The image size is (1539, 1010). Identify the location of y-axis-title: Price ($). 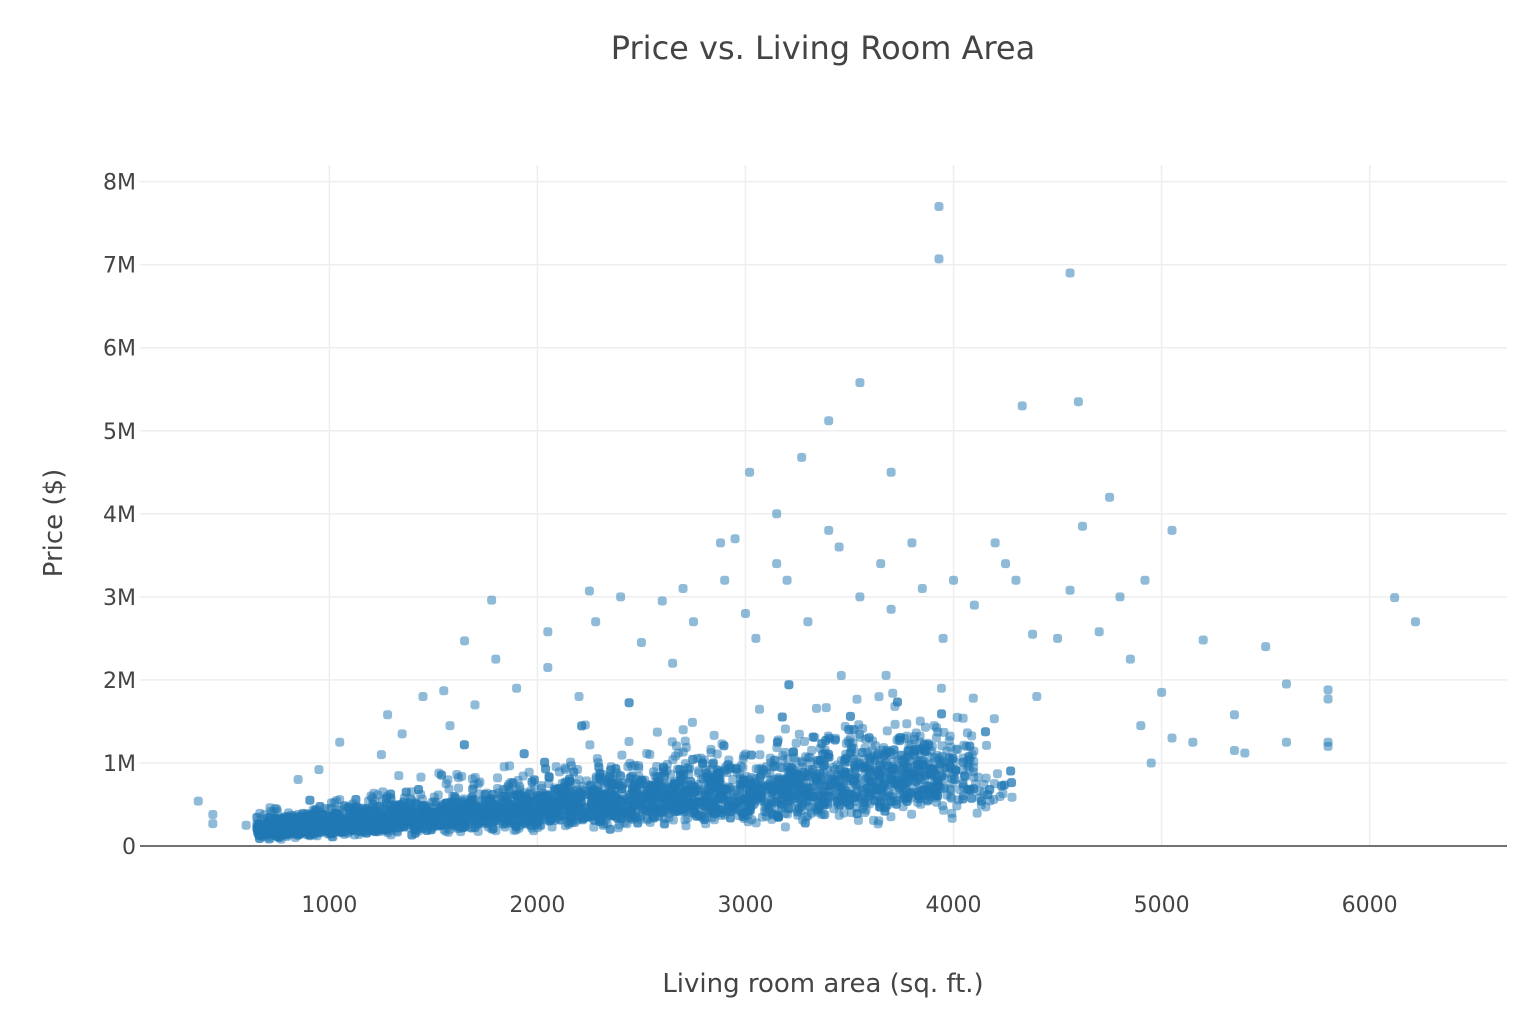
(54, 523).